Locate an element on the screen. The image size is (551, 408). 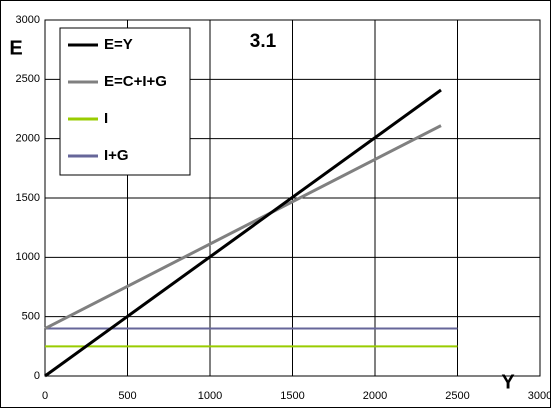
x-tick-label: 2500 is located at coordinates (457, 396).